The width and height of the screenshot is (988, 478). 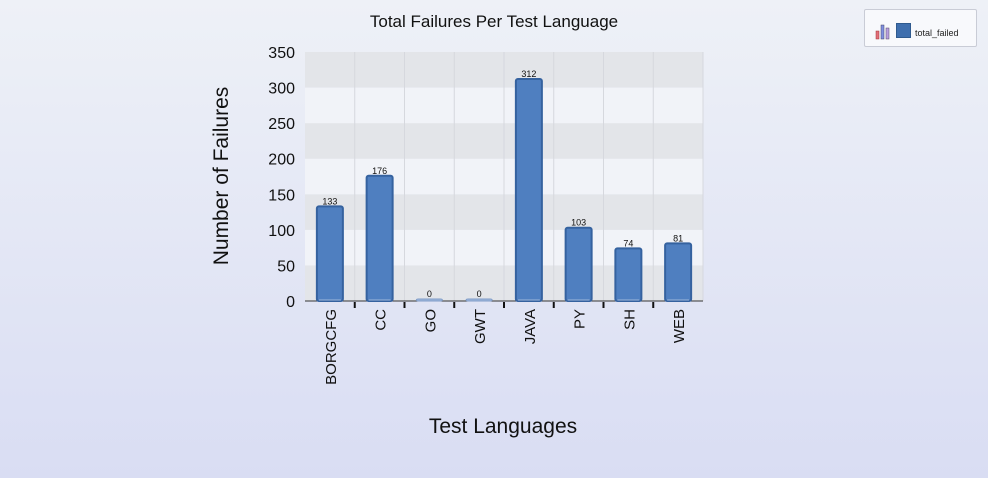 I want to click on x-tick-label: GO, so click(x=430, y=320).